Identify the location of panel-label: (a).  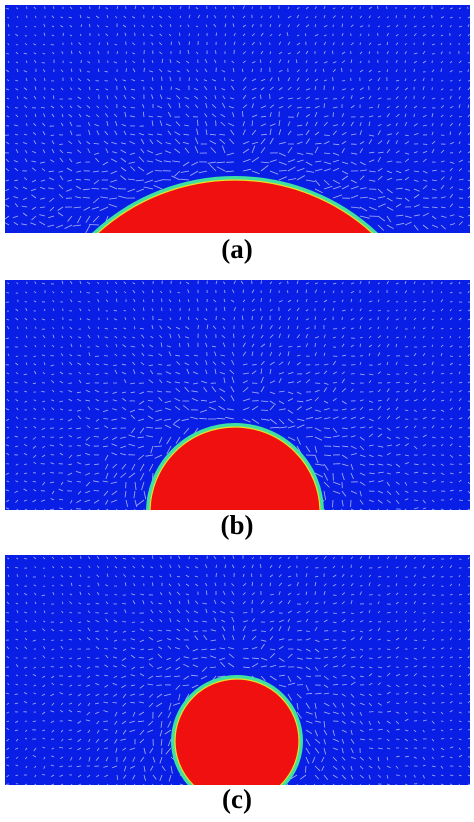
(236, 249).